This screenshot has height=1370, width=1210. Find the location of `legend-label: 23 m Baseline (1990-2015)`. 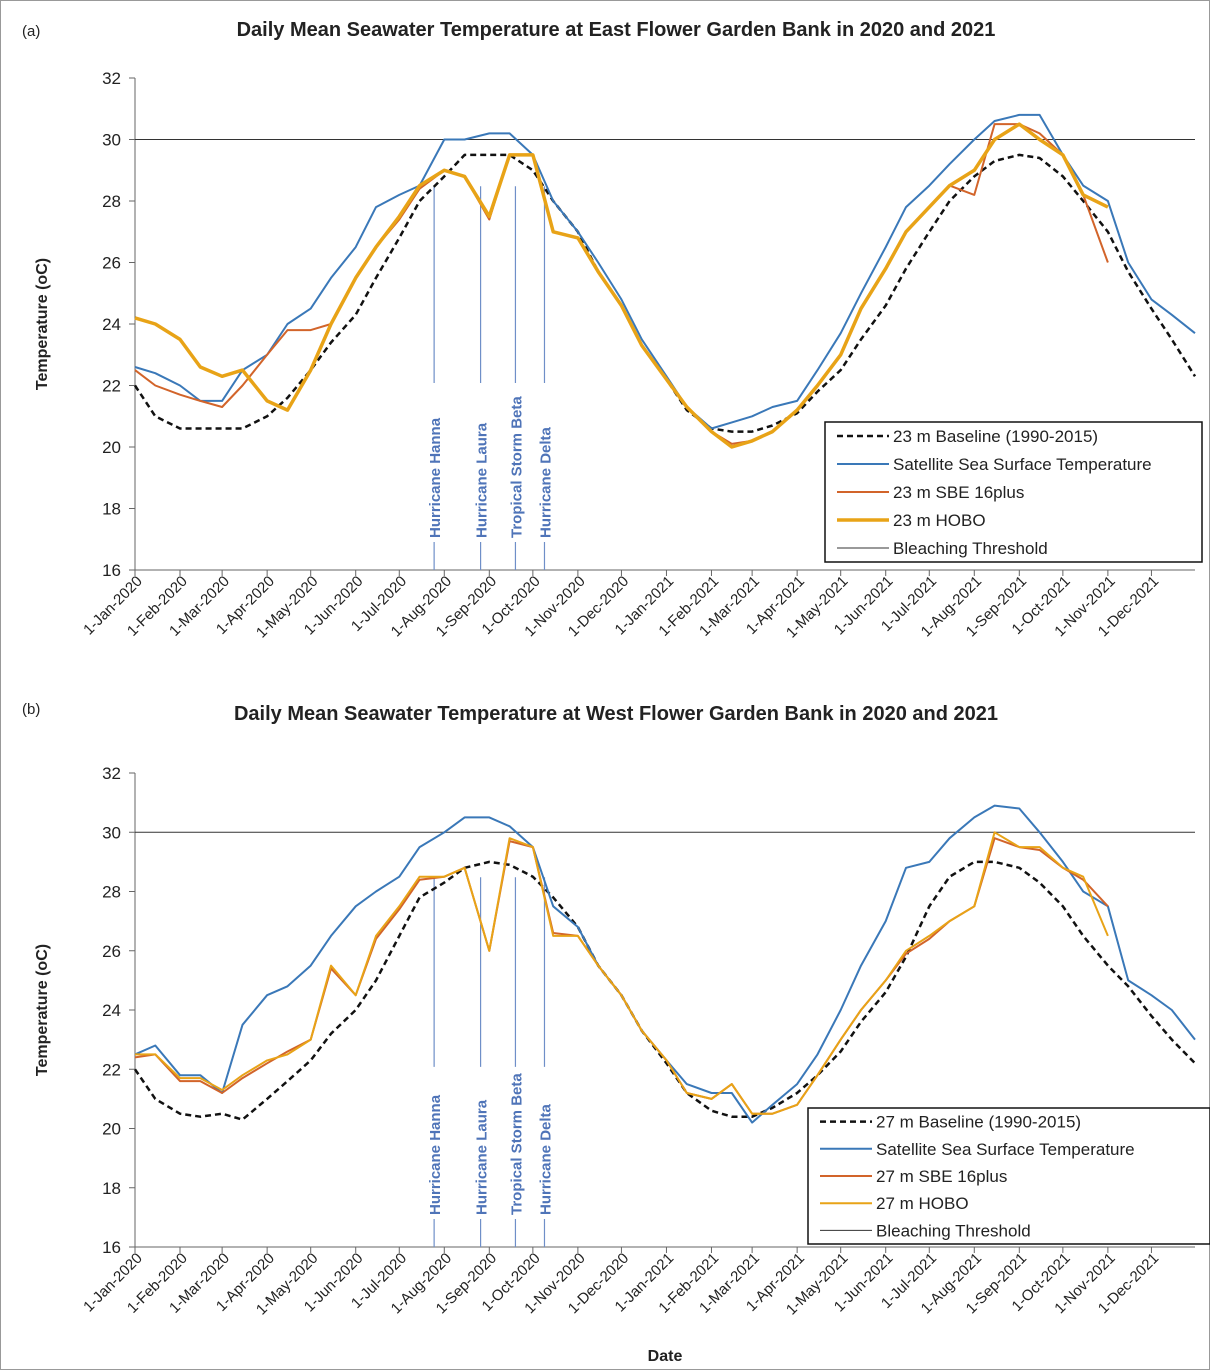

legend-label: 23 m Baseline (1990-2015) is located at coordinates (995, 436).